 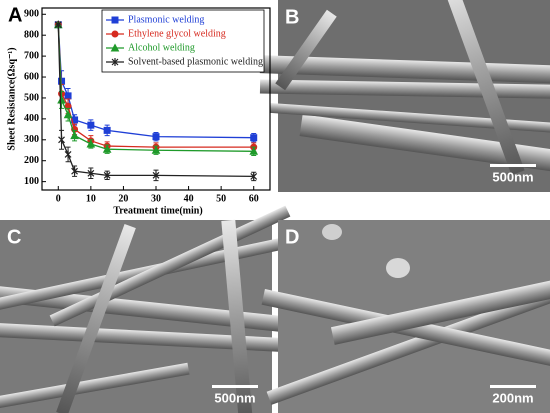 What do you see at coordinates (14, 237) in the screenshot?
I see `panel-label: C` at bounding box center [14, 237].